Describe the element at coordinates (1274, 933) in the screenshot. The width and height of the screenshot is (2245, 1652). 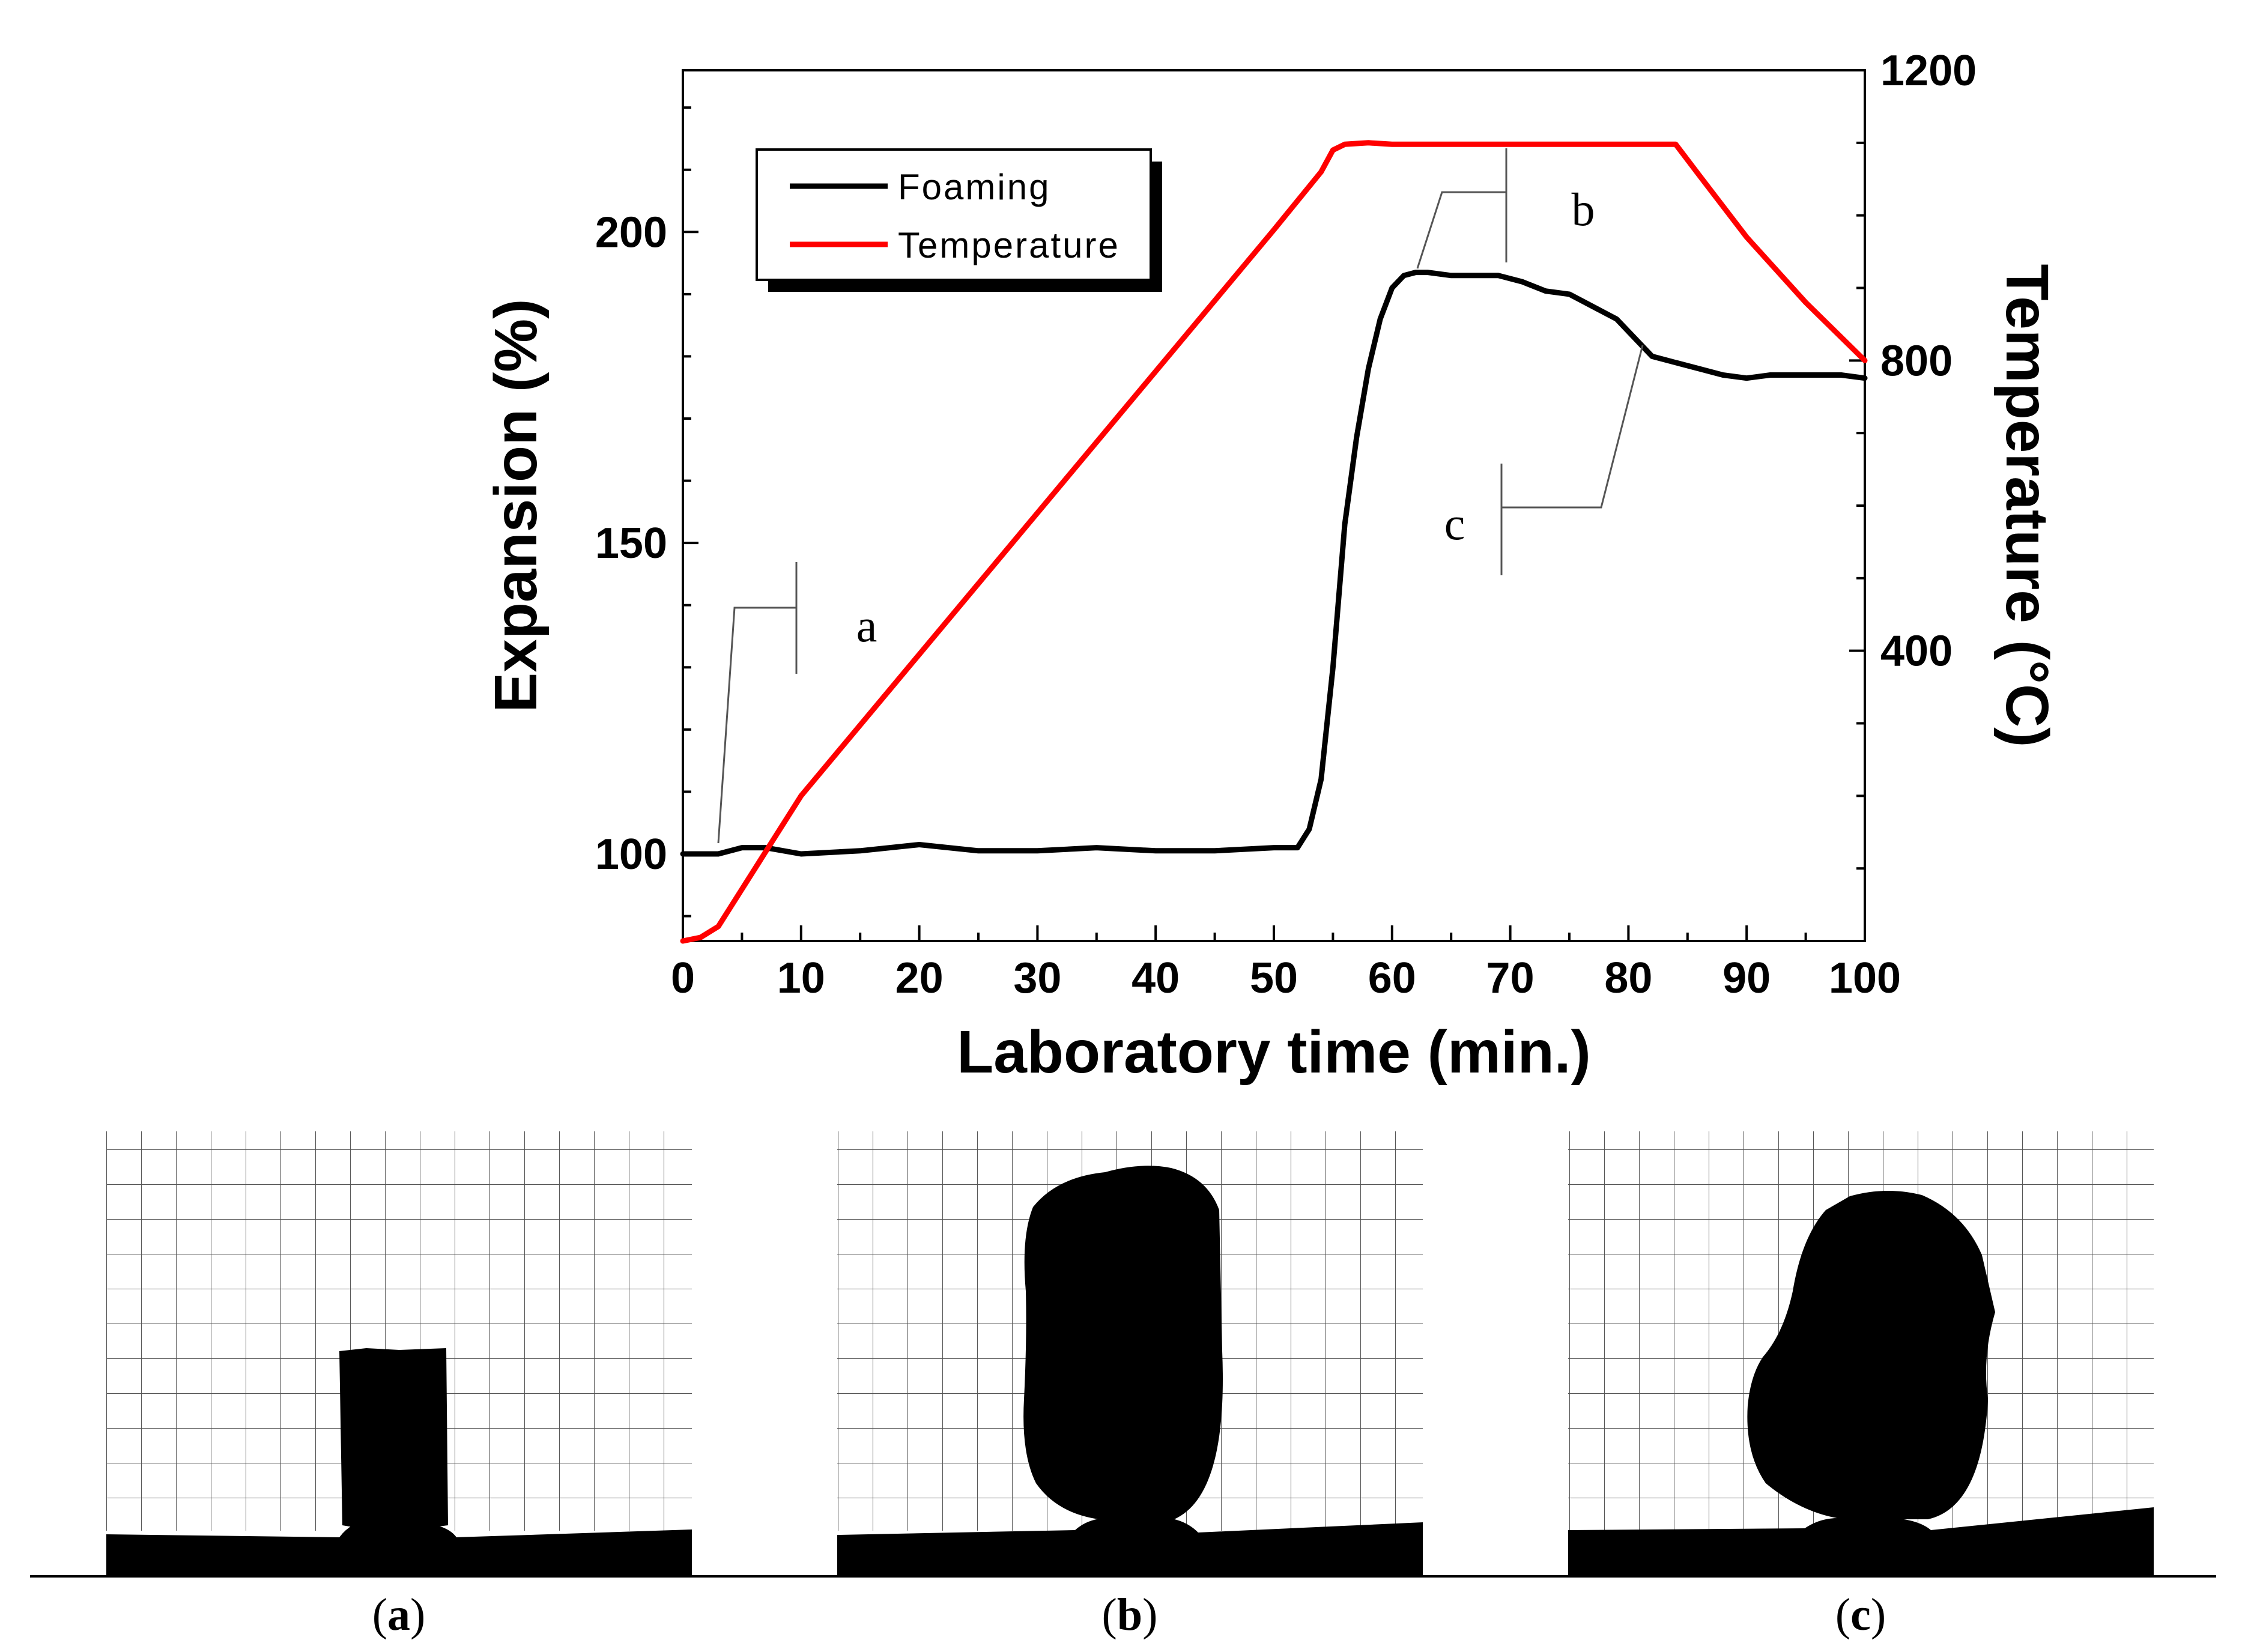
I see `x-axis-ticks` at that location.